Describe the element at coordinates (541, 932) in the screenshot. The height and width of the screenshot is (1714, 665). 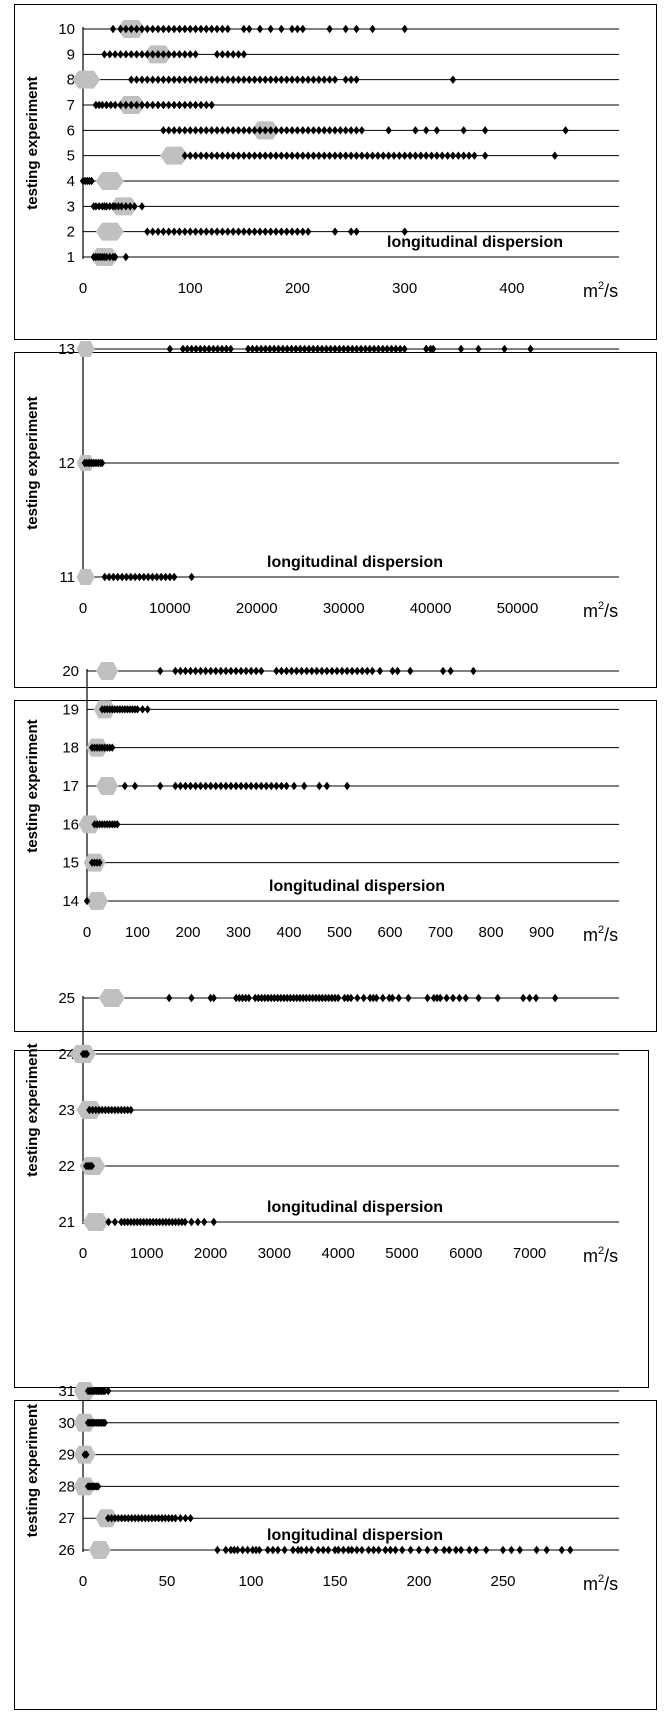
I see `x-tick-label: 900` at that location.